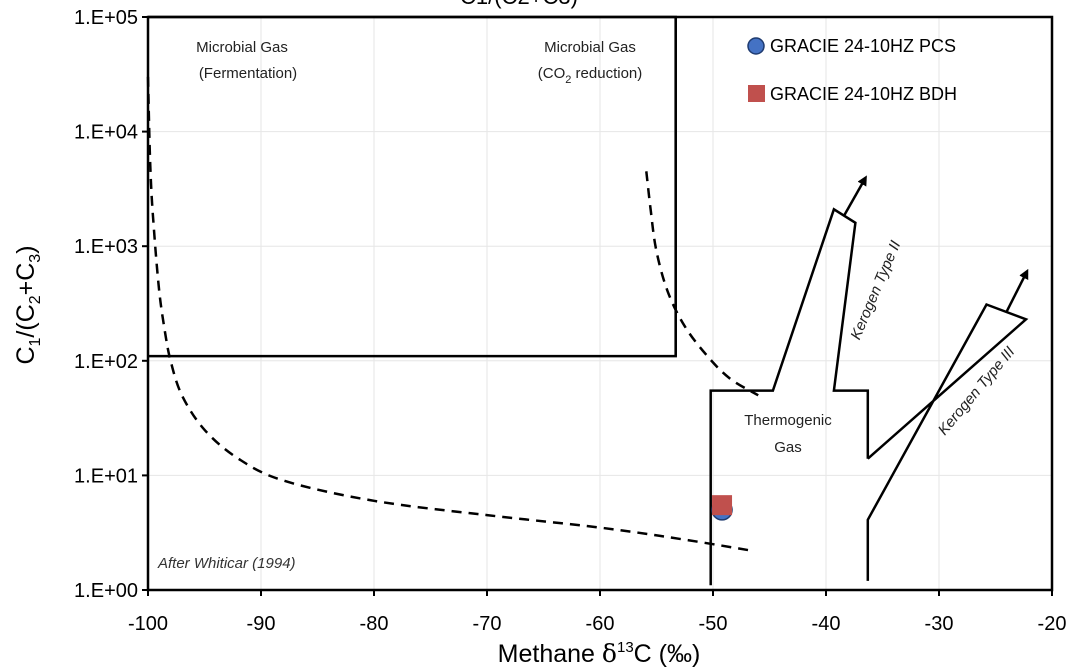  Describe the element at coordinates (947, 441) in the screenshot. I see `kerogen-III` at that location.